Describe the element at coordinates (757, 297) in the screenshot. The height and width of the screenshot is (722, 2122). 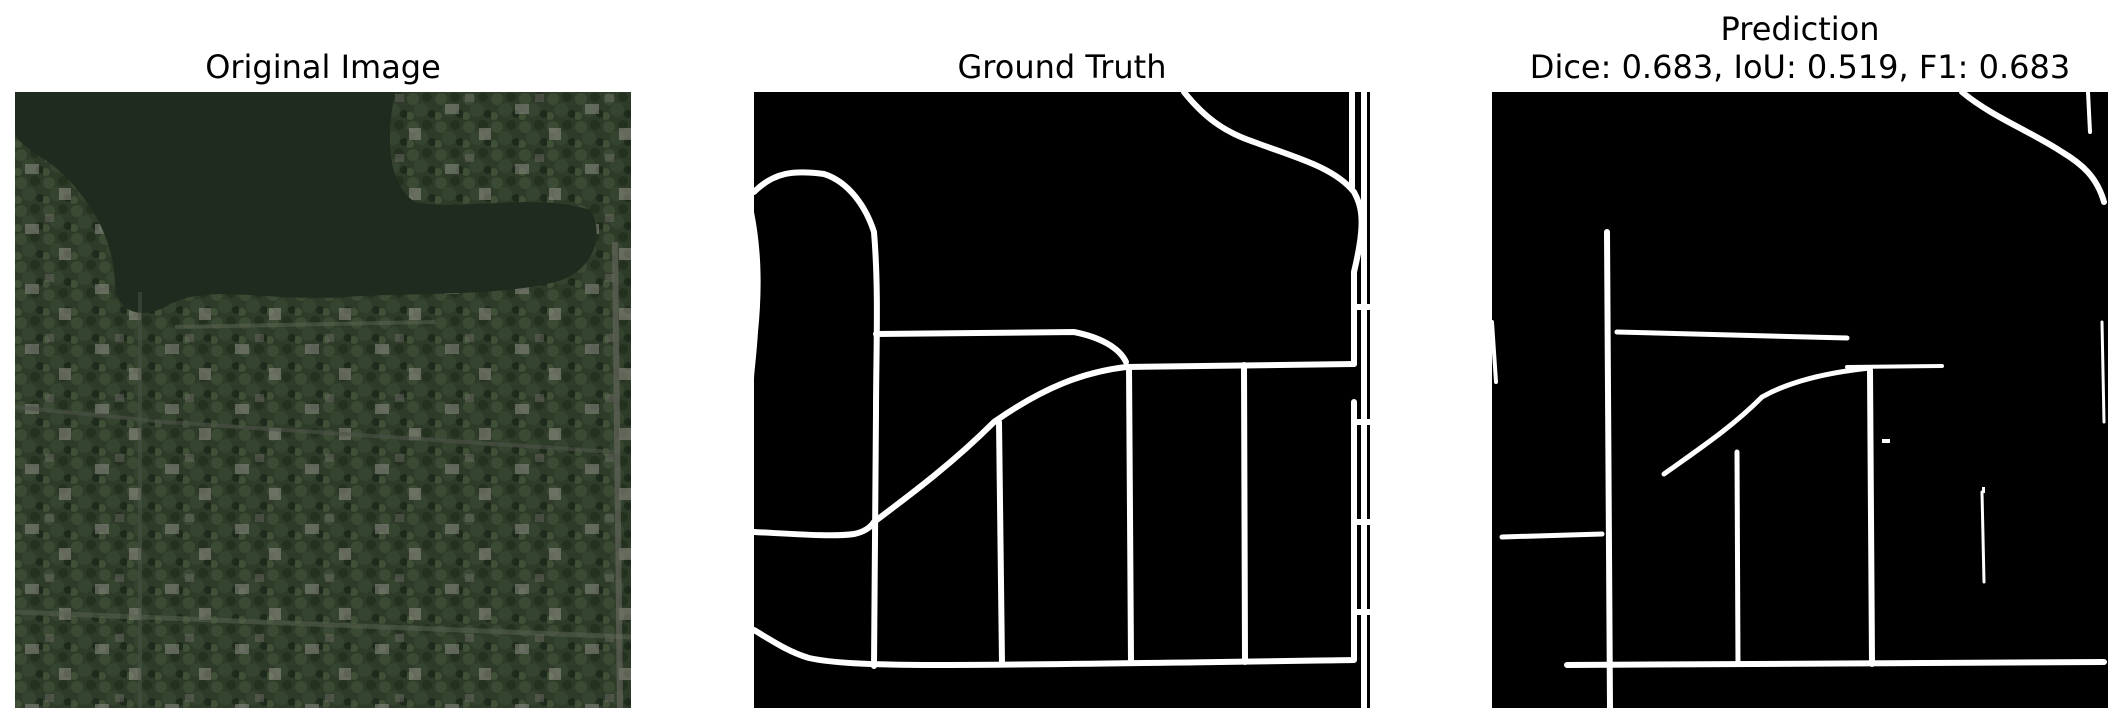
I see `gt-edge-blob` at that location.